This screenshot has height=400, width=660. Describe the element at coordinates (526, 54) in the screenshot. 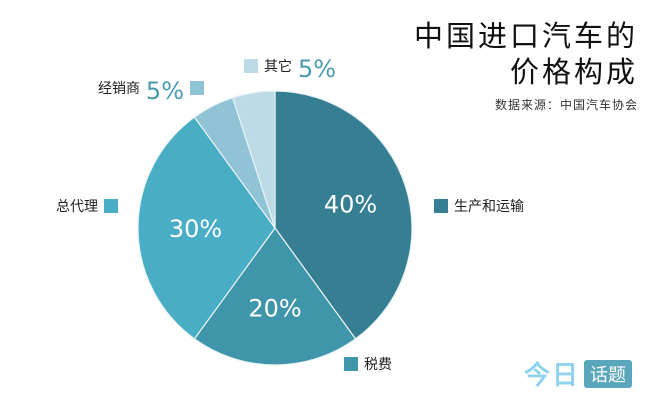

I see `chart-title: 中国进口汽车的 价格构成` at that location.